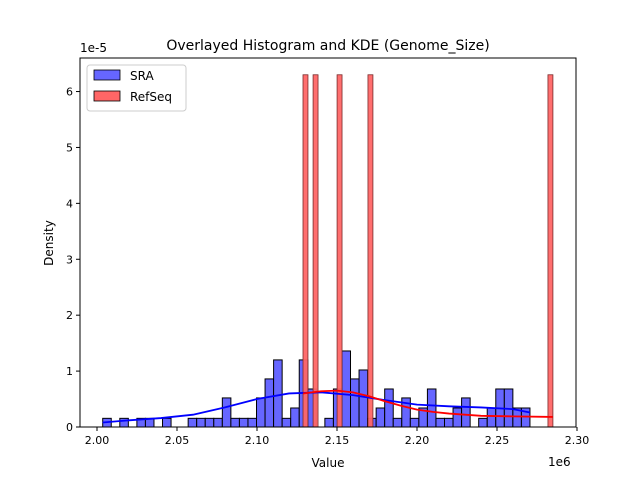 The width and height of the screenshot is (640, 480). What do you see at coordinates (559, 462) in the screenshot?
I see `x-offset-label: 1e6` at bounding box center [559, 462].